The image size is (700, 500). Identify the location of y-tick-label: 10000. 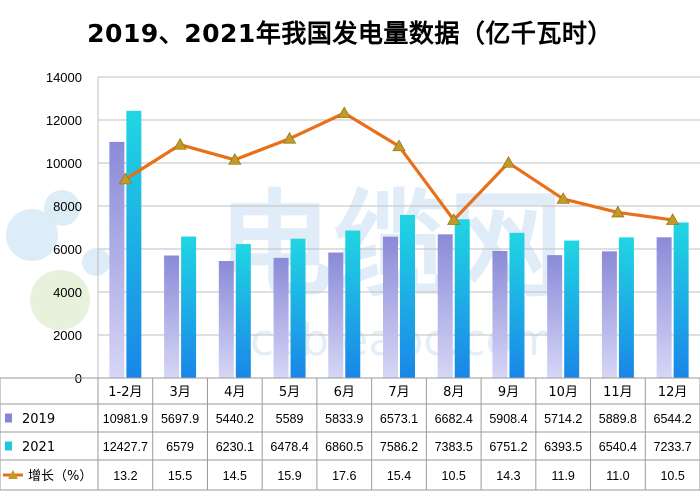
(64, 163).